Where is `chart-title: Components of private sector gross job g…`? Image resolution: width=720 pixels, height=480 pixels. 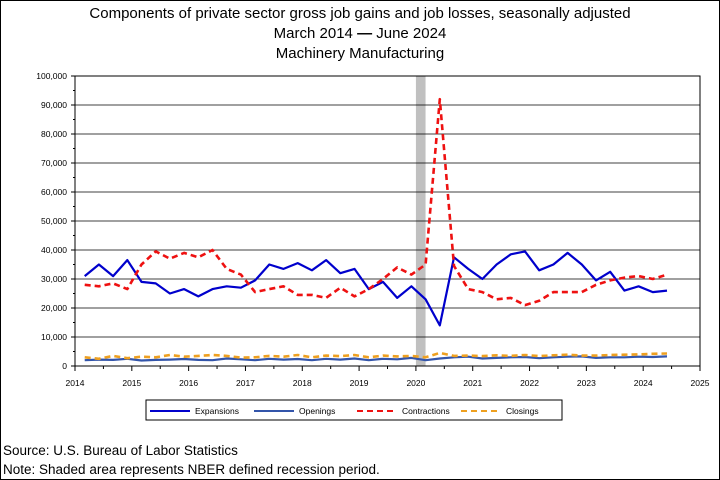
chart-title: Components of private sector gross job g… is located at coordinates (360, 13).